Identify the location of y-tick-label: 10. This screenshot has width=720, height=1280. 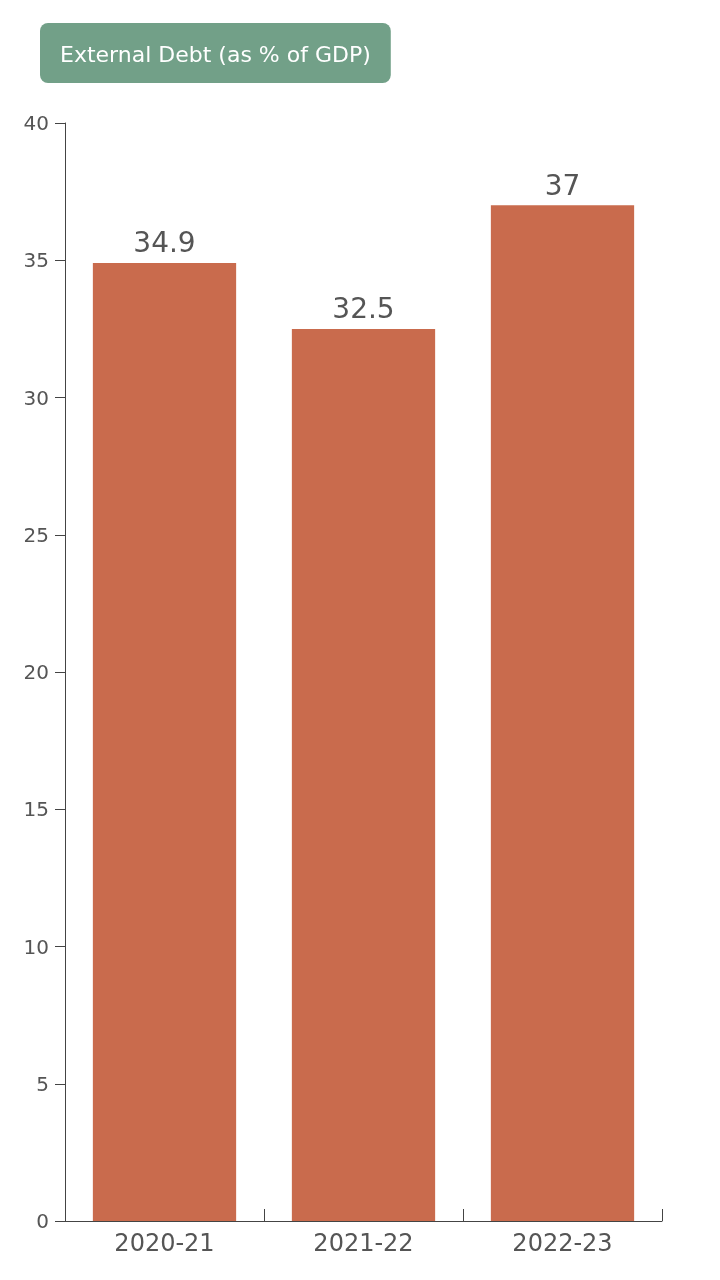
(36, 946).